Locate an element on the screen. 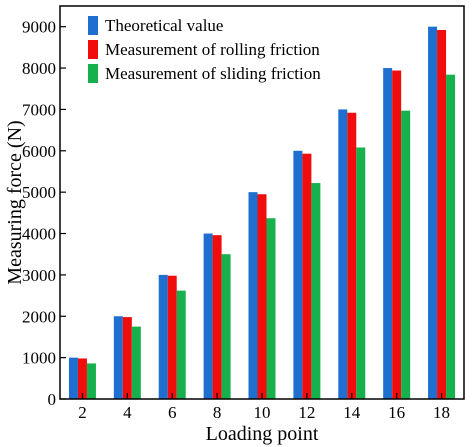  x-tick-label: 14 is located at coordinates (352, 412).